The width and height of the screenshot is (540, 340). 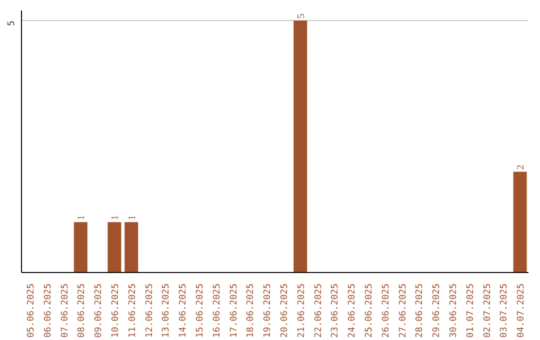 I want to click on x-tick-label: 07.06.2025, so click(x=65, y=310).